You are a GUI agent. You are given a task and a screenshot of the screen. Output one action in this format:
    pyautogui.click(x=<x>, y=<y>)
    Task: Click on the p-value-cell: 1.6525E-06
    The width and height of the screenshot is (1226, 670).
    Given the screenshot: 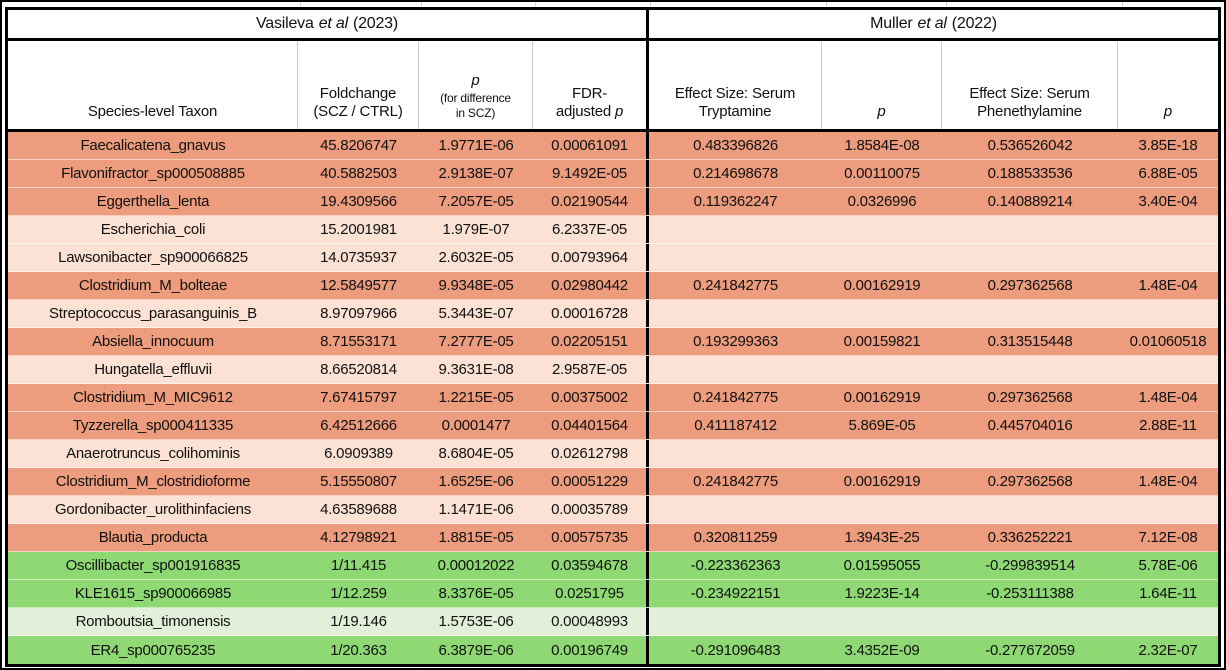 What is the action you would take?
    pyautogui.click(x=476, y=481)
    